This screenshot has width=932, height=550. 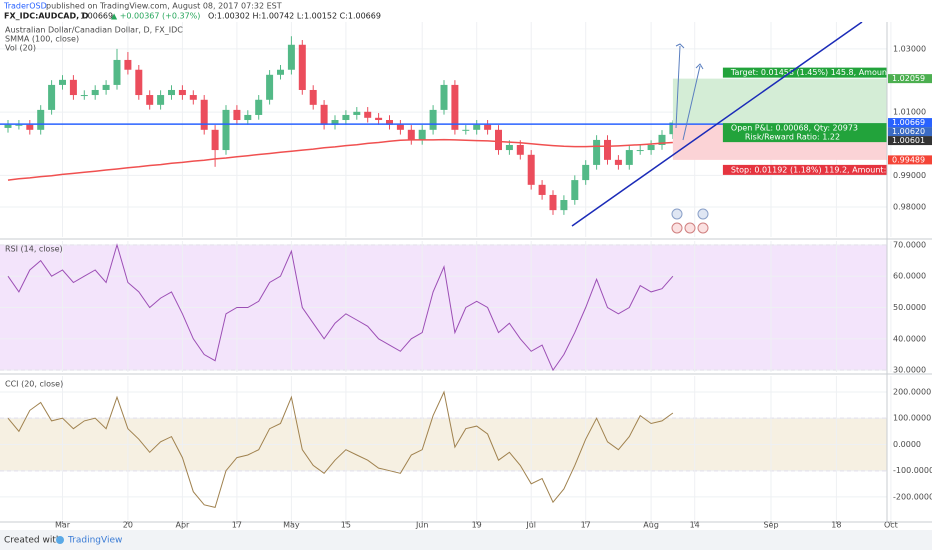 I want to click on brand-icon, so click(x=60, y=540).